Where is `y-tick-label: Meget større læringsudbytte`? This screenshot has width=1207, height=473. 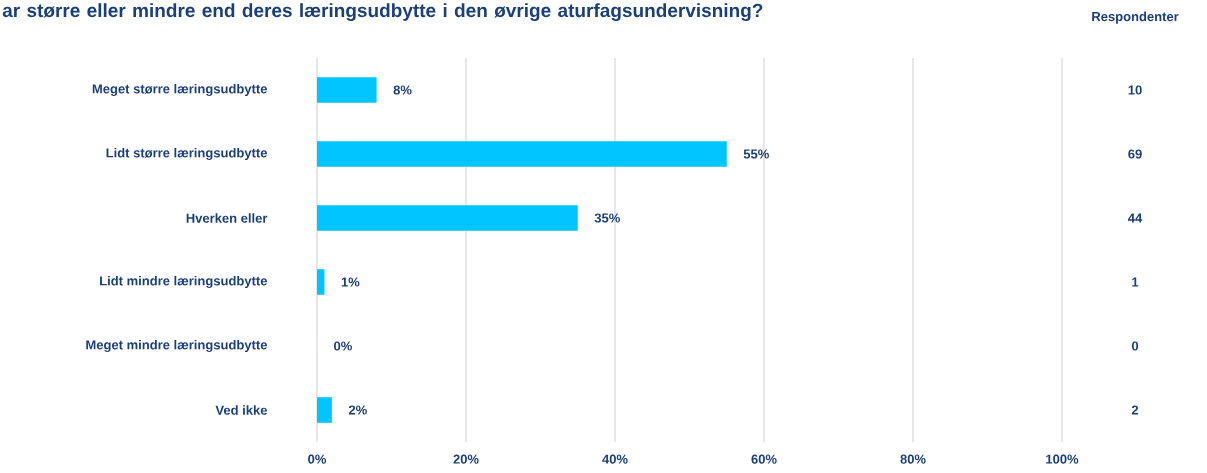
y-tick-label: Meget større læringsudbytte is located at coordinates (180, 90).